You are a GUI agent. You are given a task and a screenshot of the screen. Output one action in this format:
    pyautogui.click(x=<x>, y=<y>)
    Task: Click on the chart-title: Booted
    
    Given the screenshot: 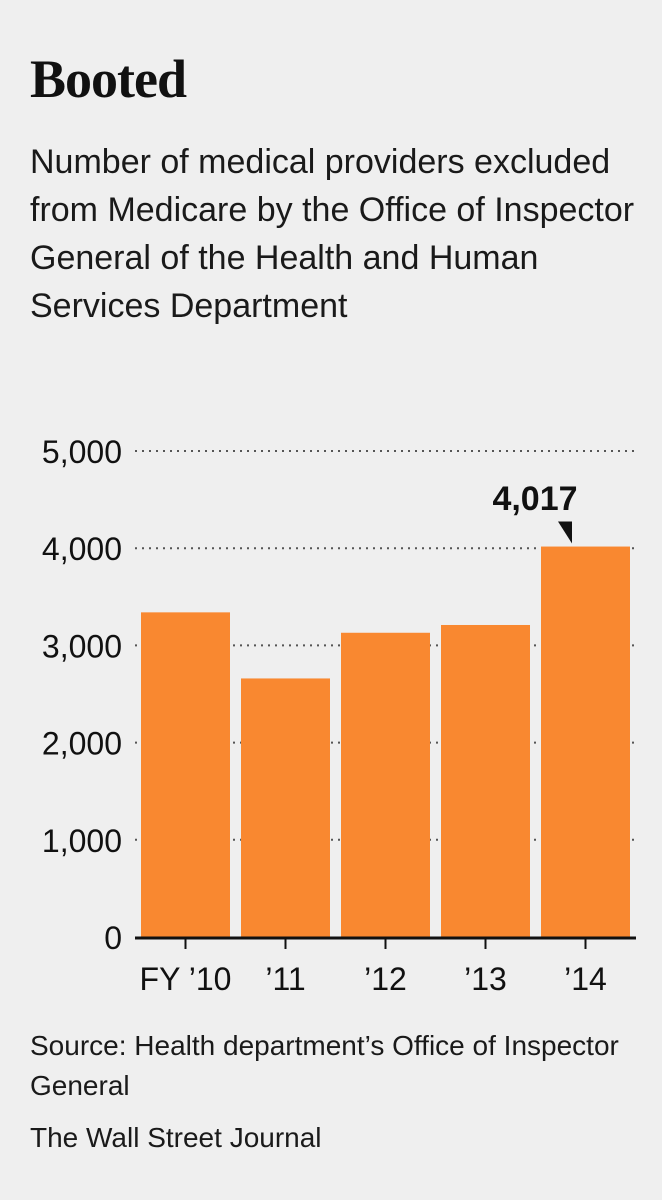 What is the action you would take?
    pyautogui.click(x=108, y=79)
    